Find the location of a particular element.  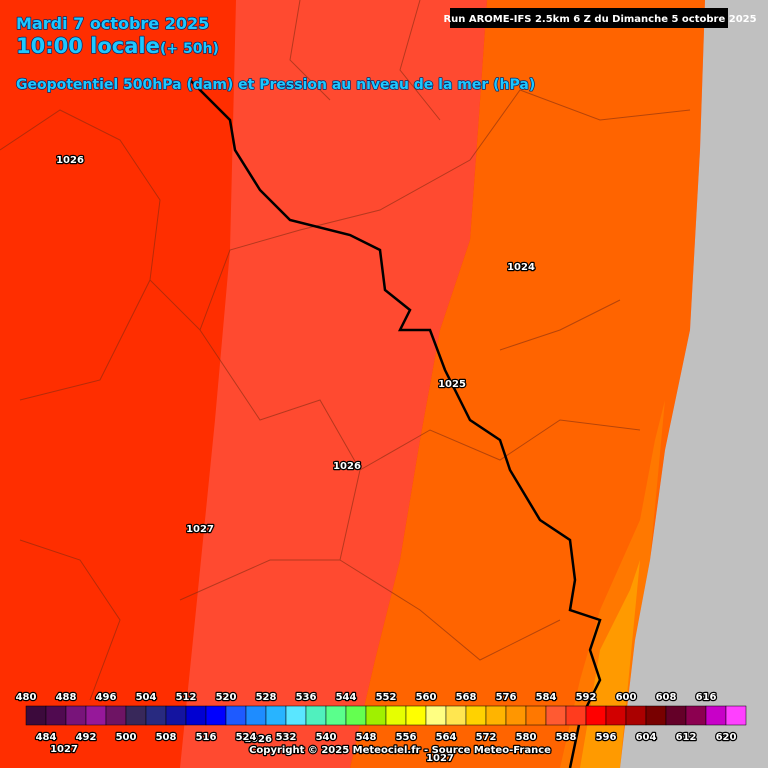

scale-label: 540 is located at coordinates (326, 737).